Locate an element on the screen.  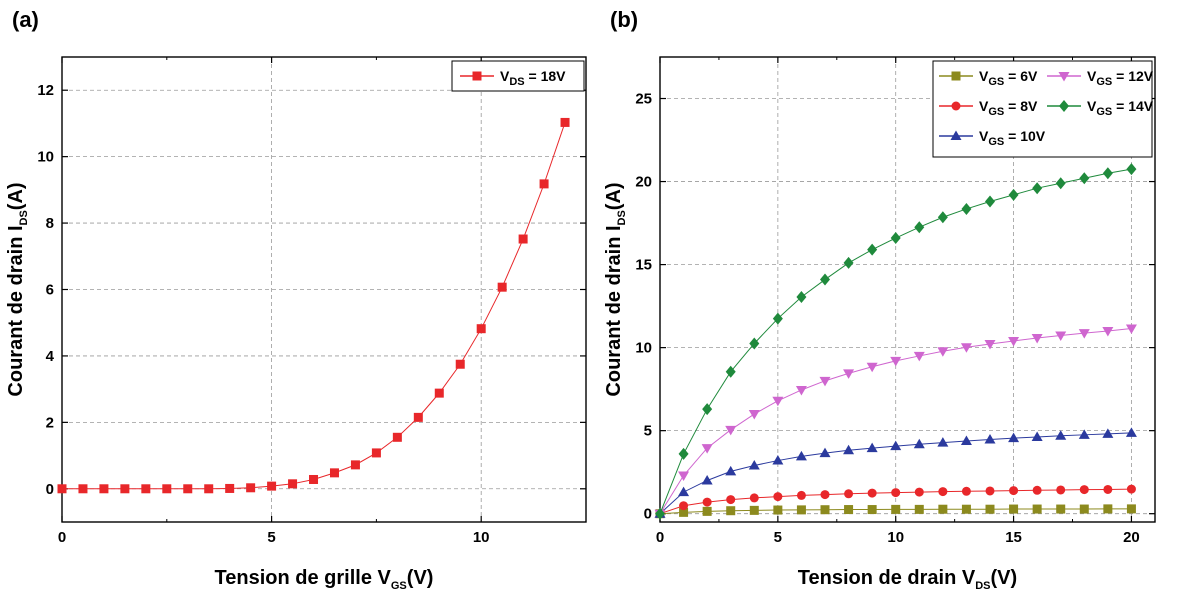
y-tick-label: 0 is located at coordinates (648, 514).